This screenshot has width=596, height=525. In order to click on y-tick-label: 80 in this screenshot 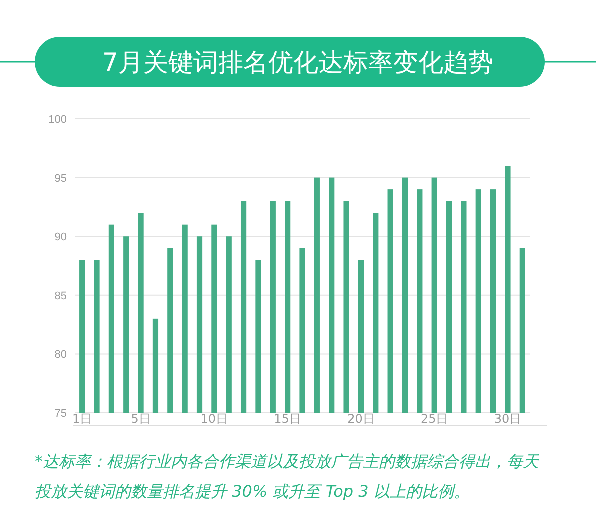, I will do `click(60, 355)`.